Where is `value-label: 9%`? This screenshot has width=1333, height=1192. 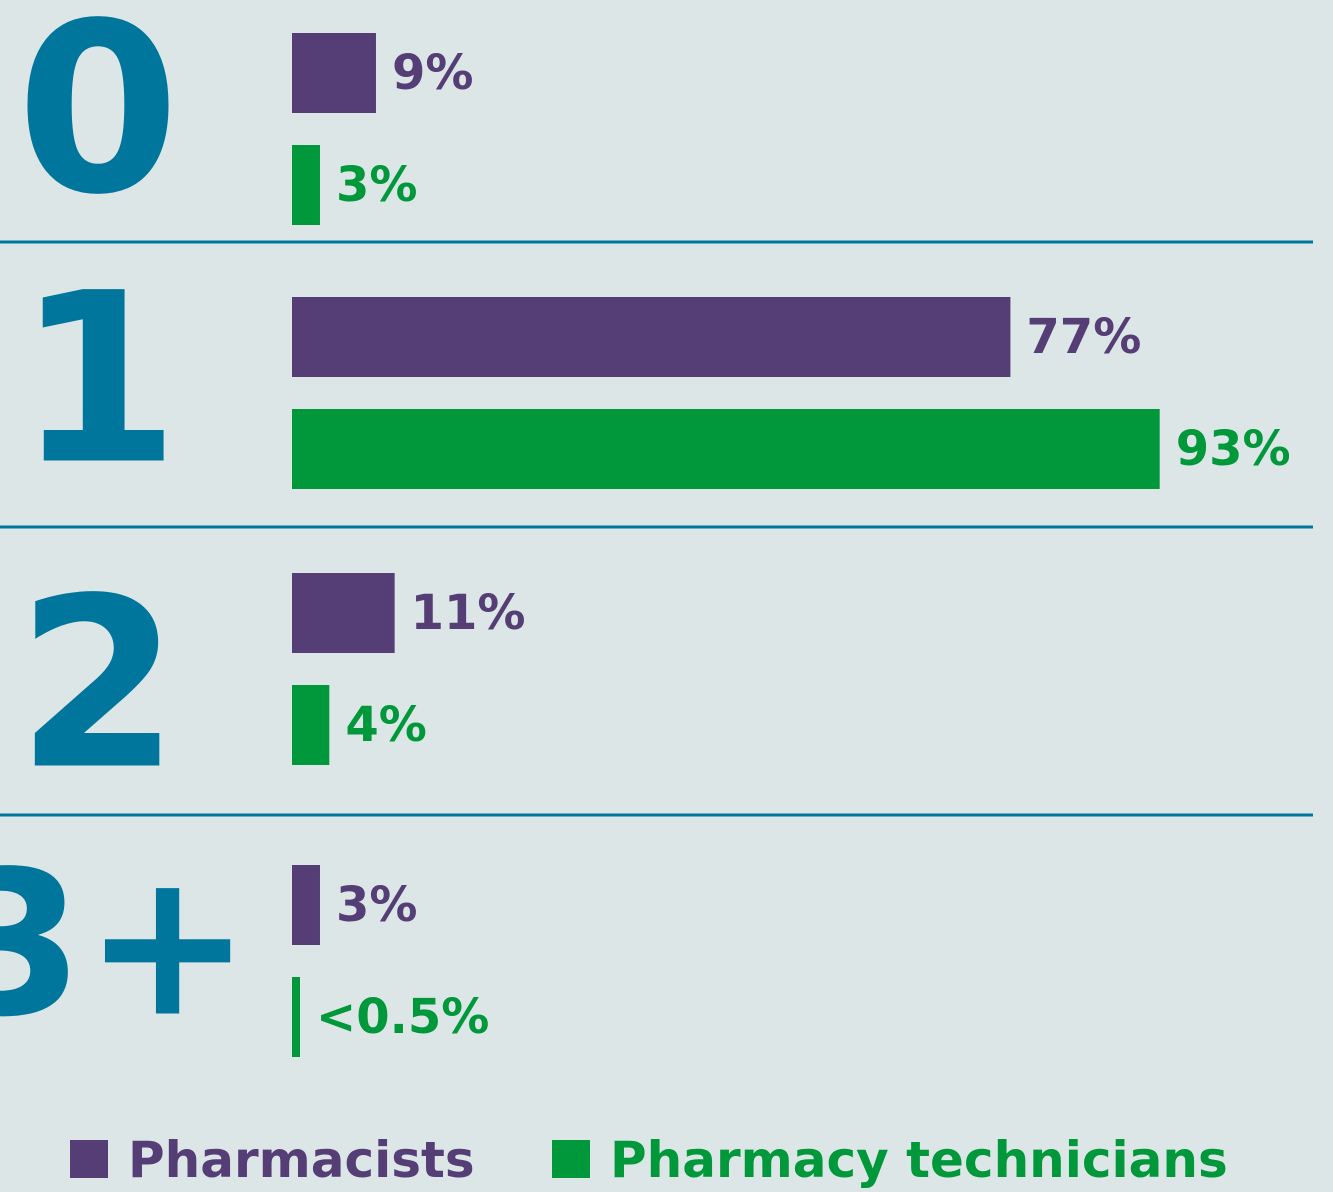
value-label: 9% is located at coordinates (433, 73).